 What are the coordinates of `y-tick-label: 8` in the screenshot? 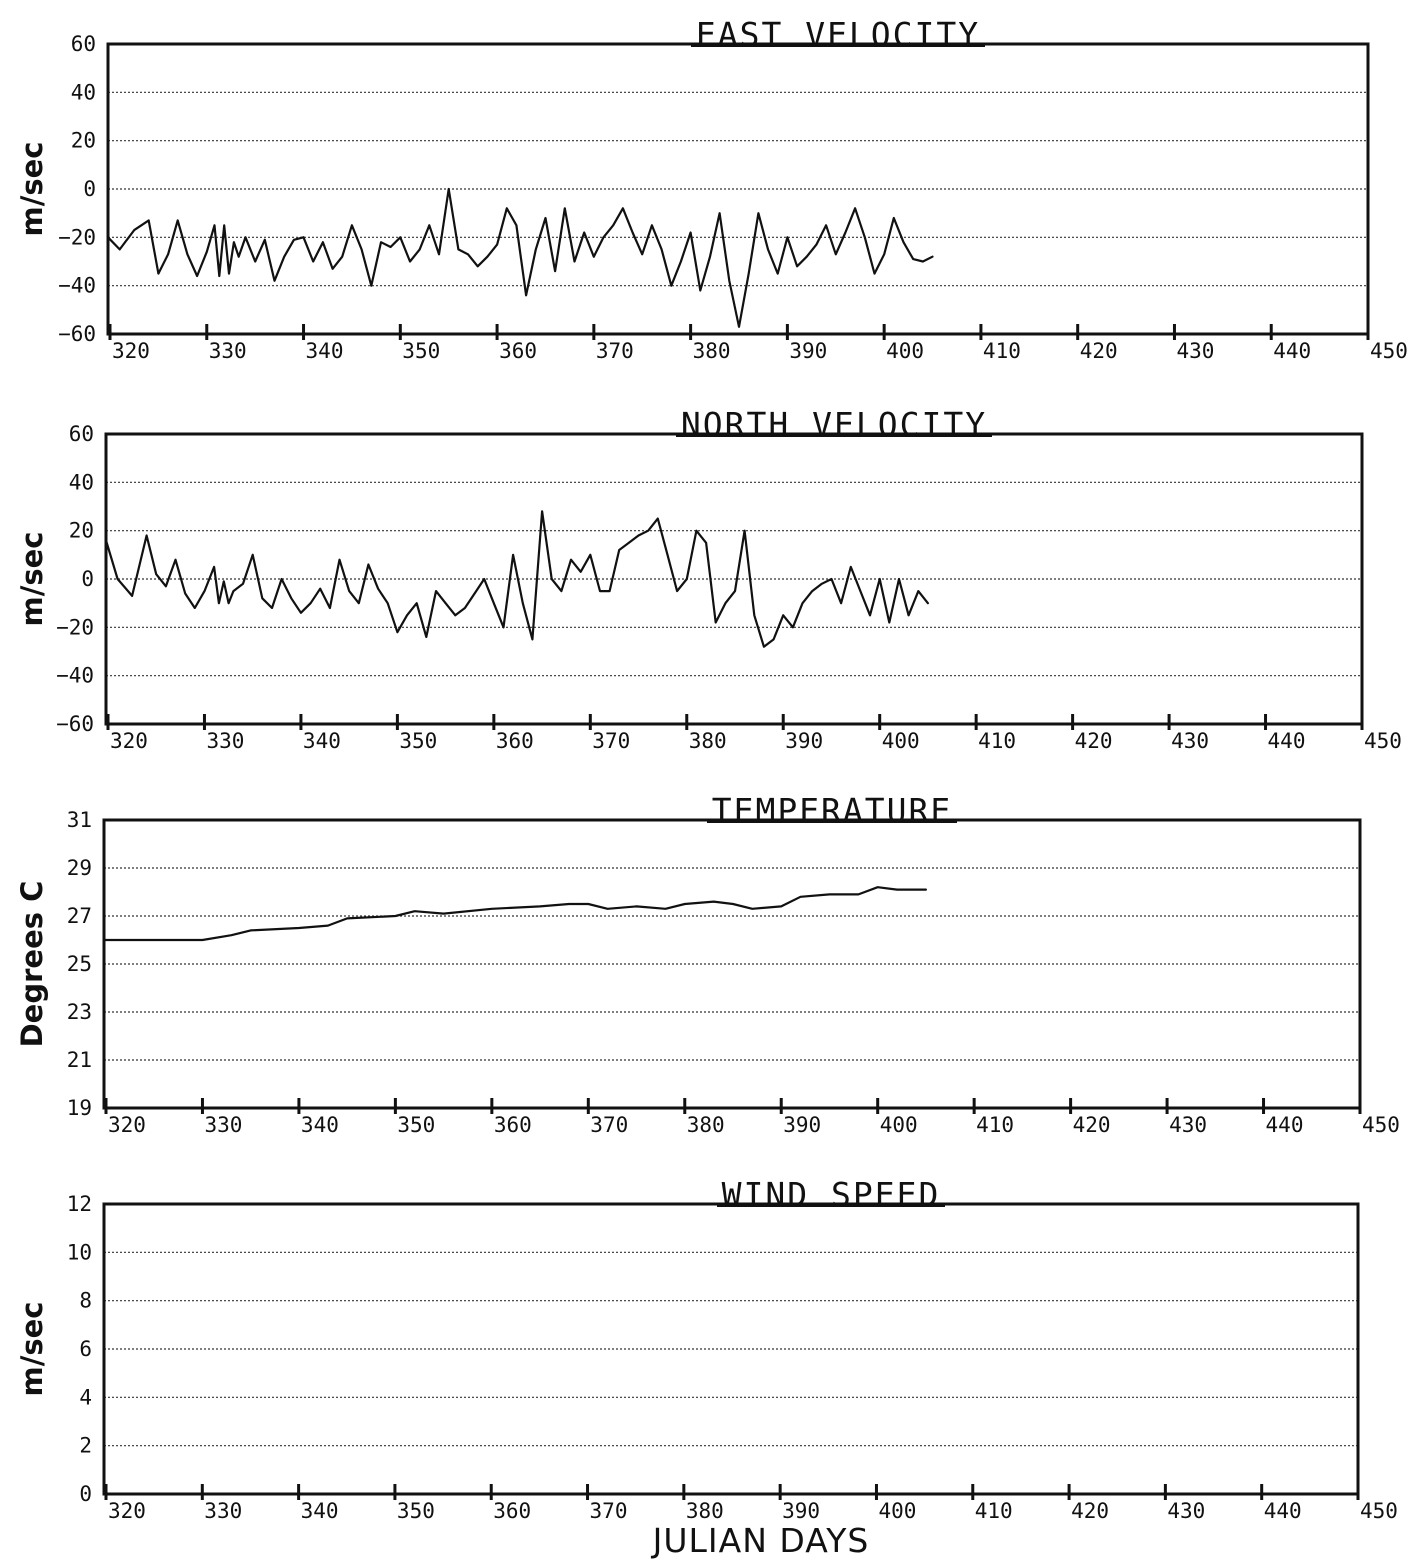 It's located at (85, 1301).